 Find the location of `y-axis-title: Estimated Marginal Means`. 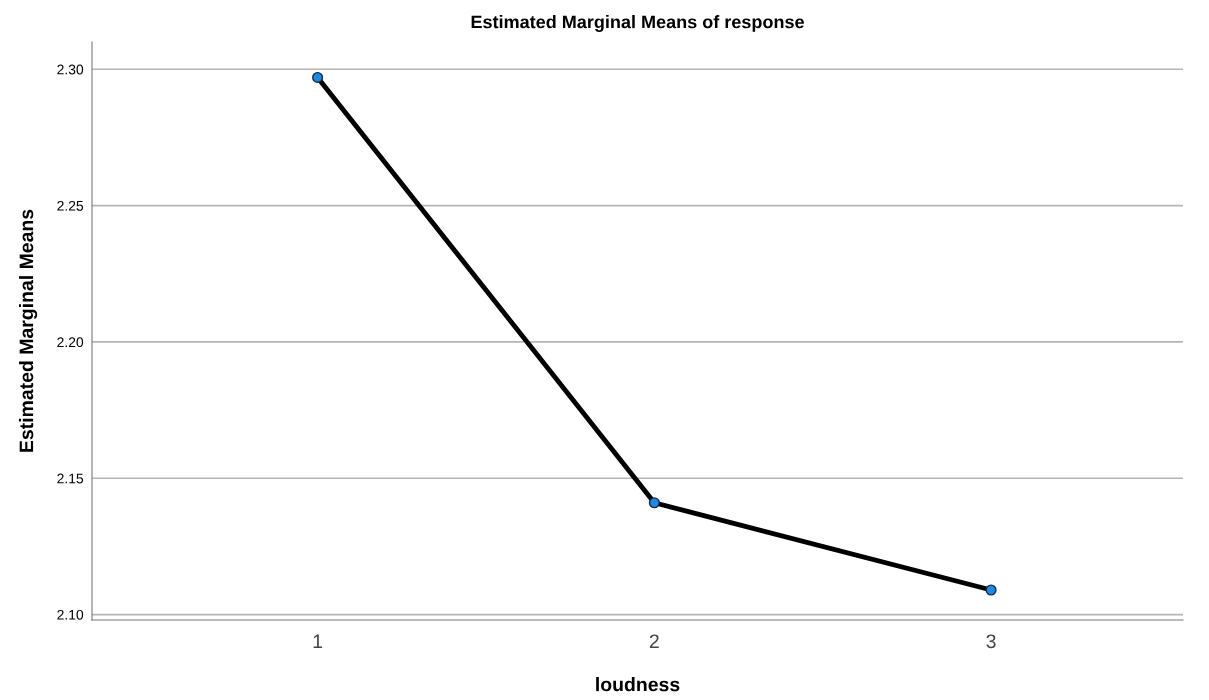

y-axis-title: Estimated Marginal Means is located at coordinates (28, 330).